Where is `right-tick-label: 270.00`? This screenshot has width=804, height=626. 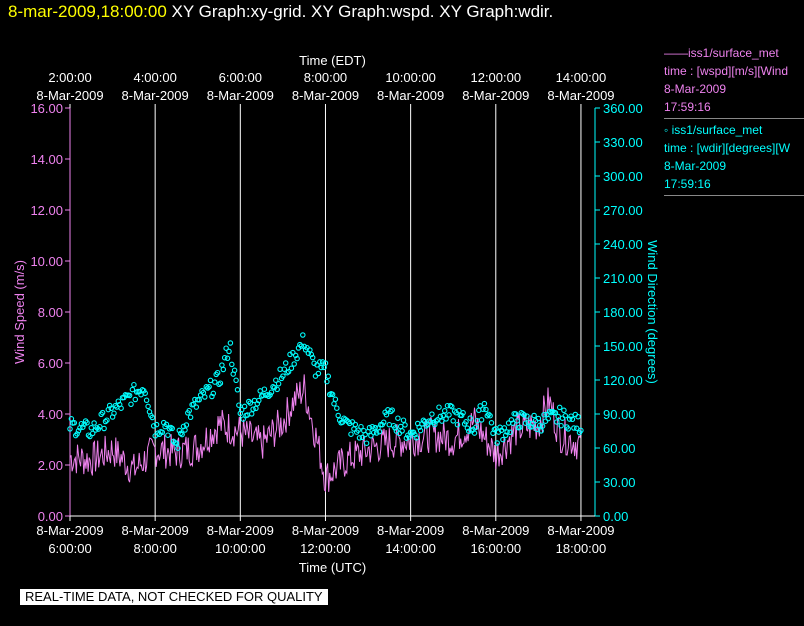 right-tick-label: 270.00 is located at coordinates (623, 210).